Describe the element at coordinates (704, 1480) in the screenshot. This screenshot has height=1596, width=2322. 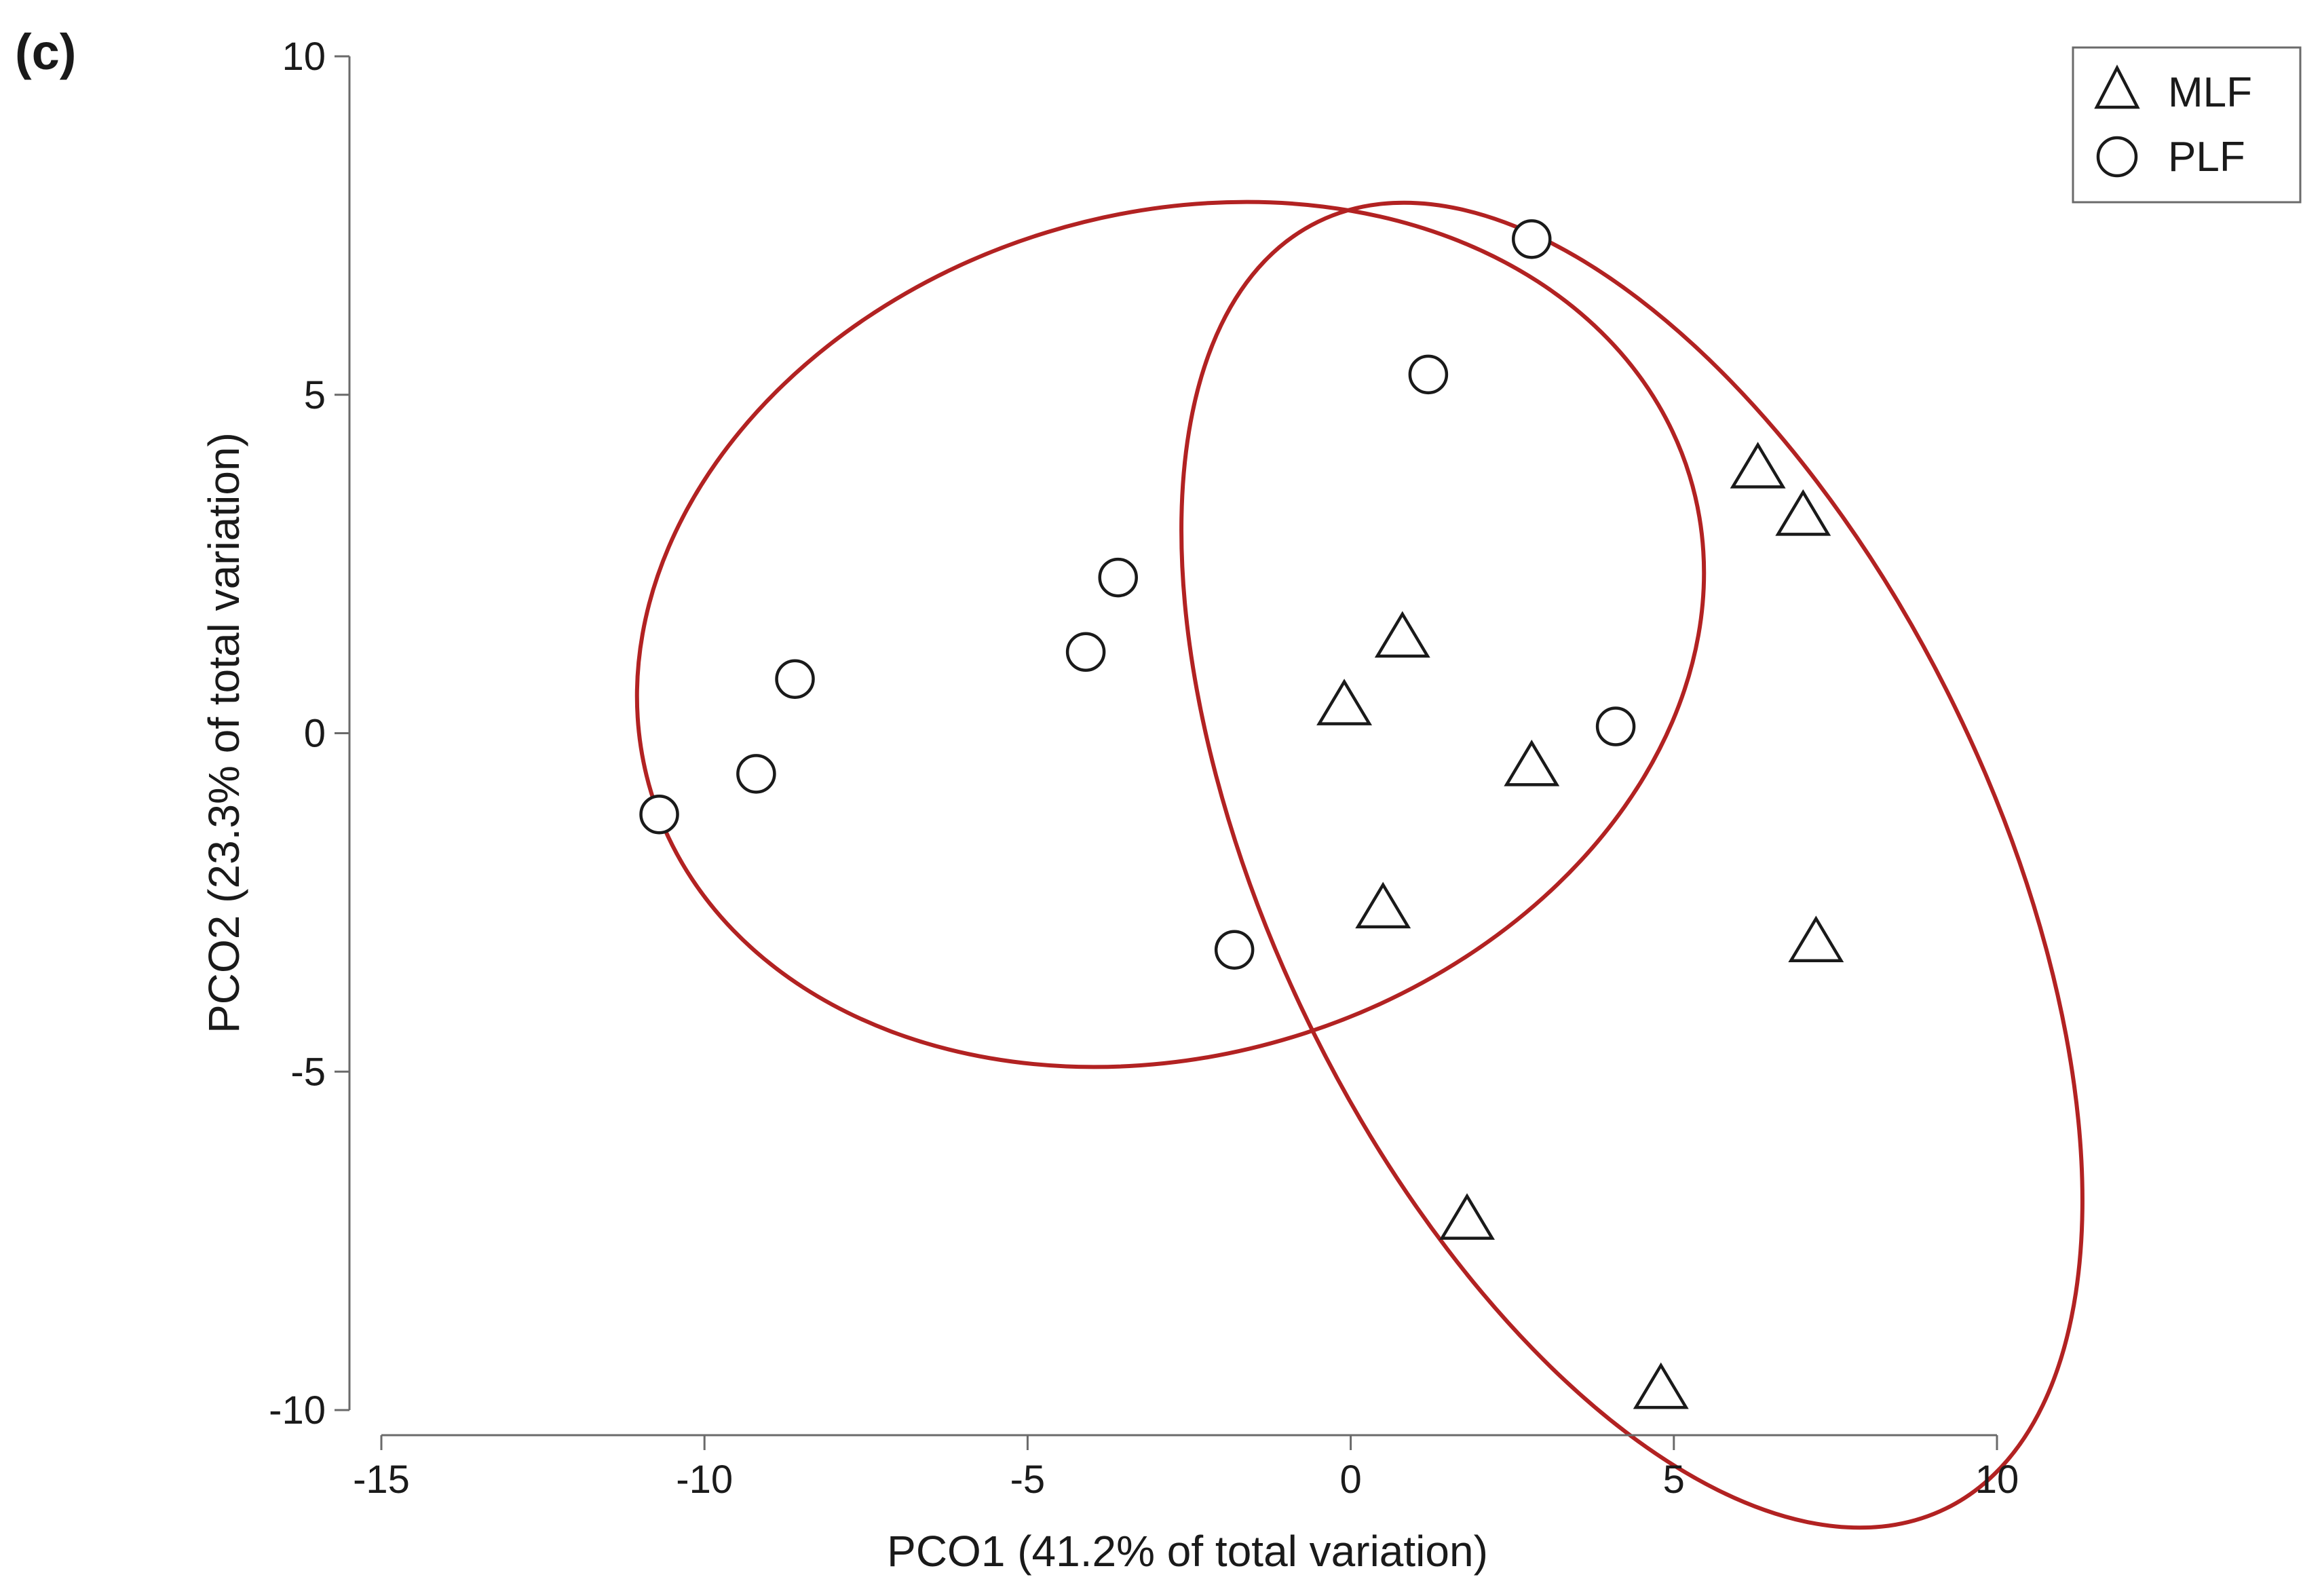
I see `x-tick-label: -10` at that location.